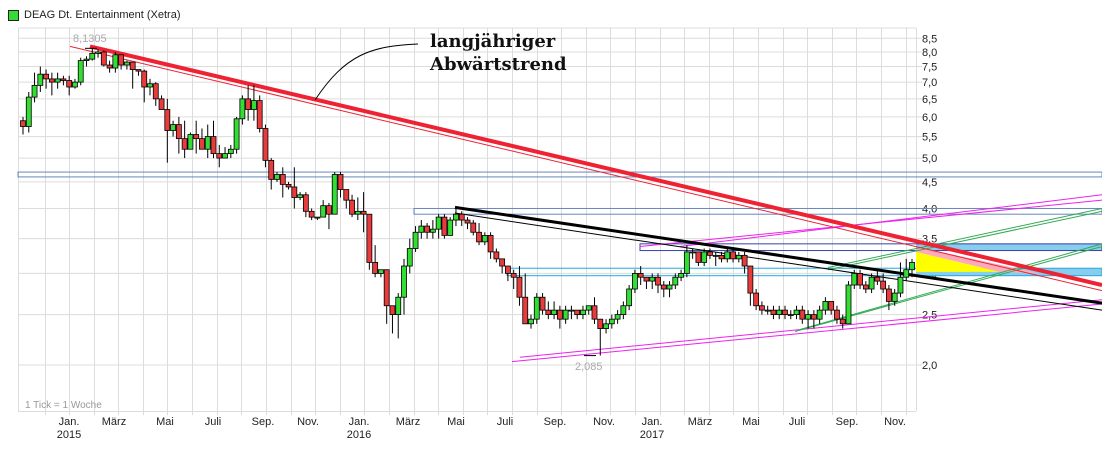  Describe the element at coordinates (94, 15) in the screenshot. I see `legend: DEAG Dt. Entertainment (Xetra)` at that location.